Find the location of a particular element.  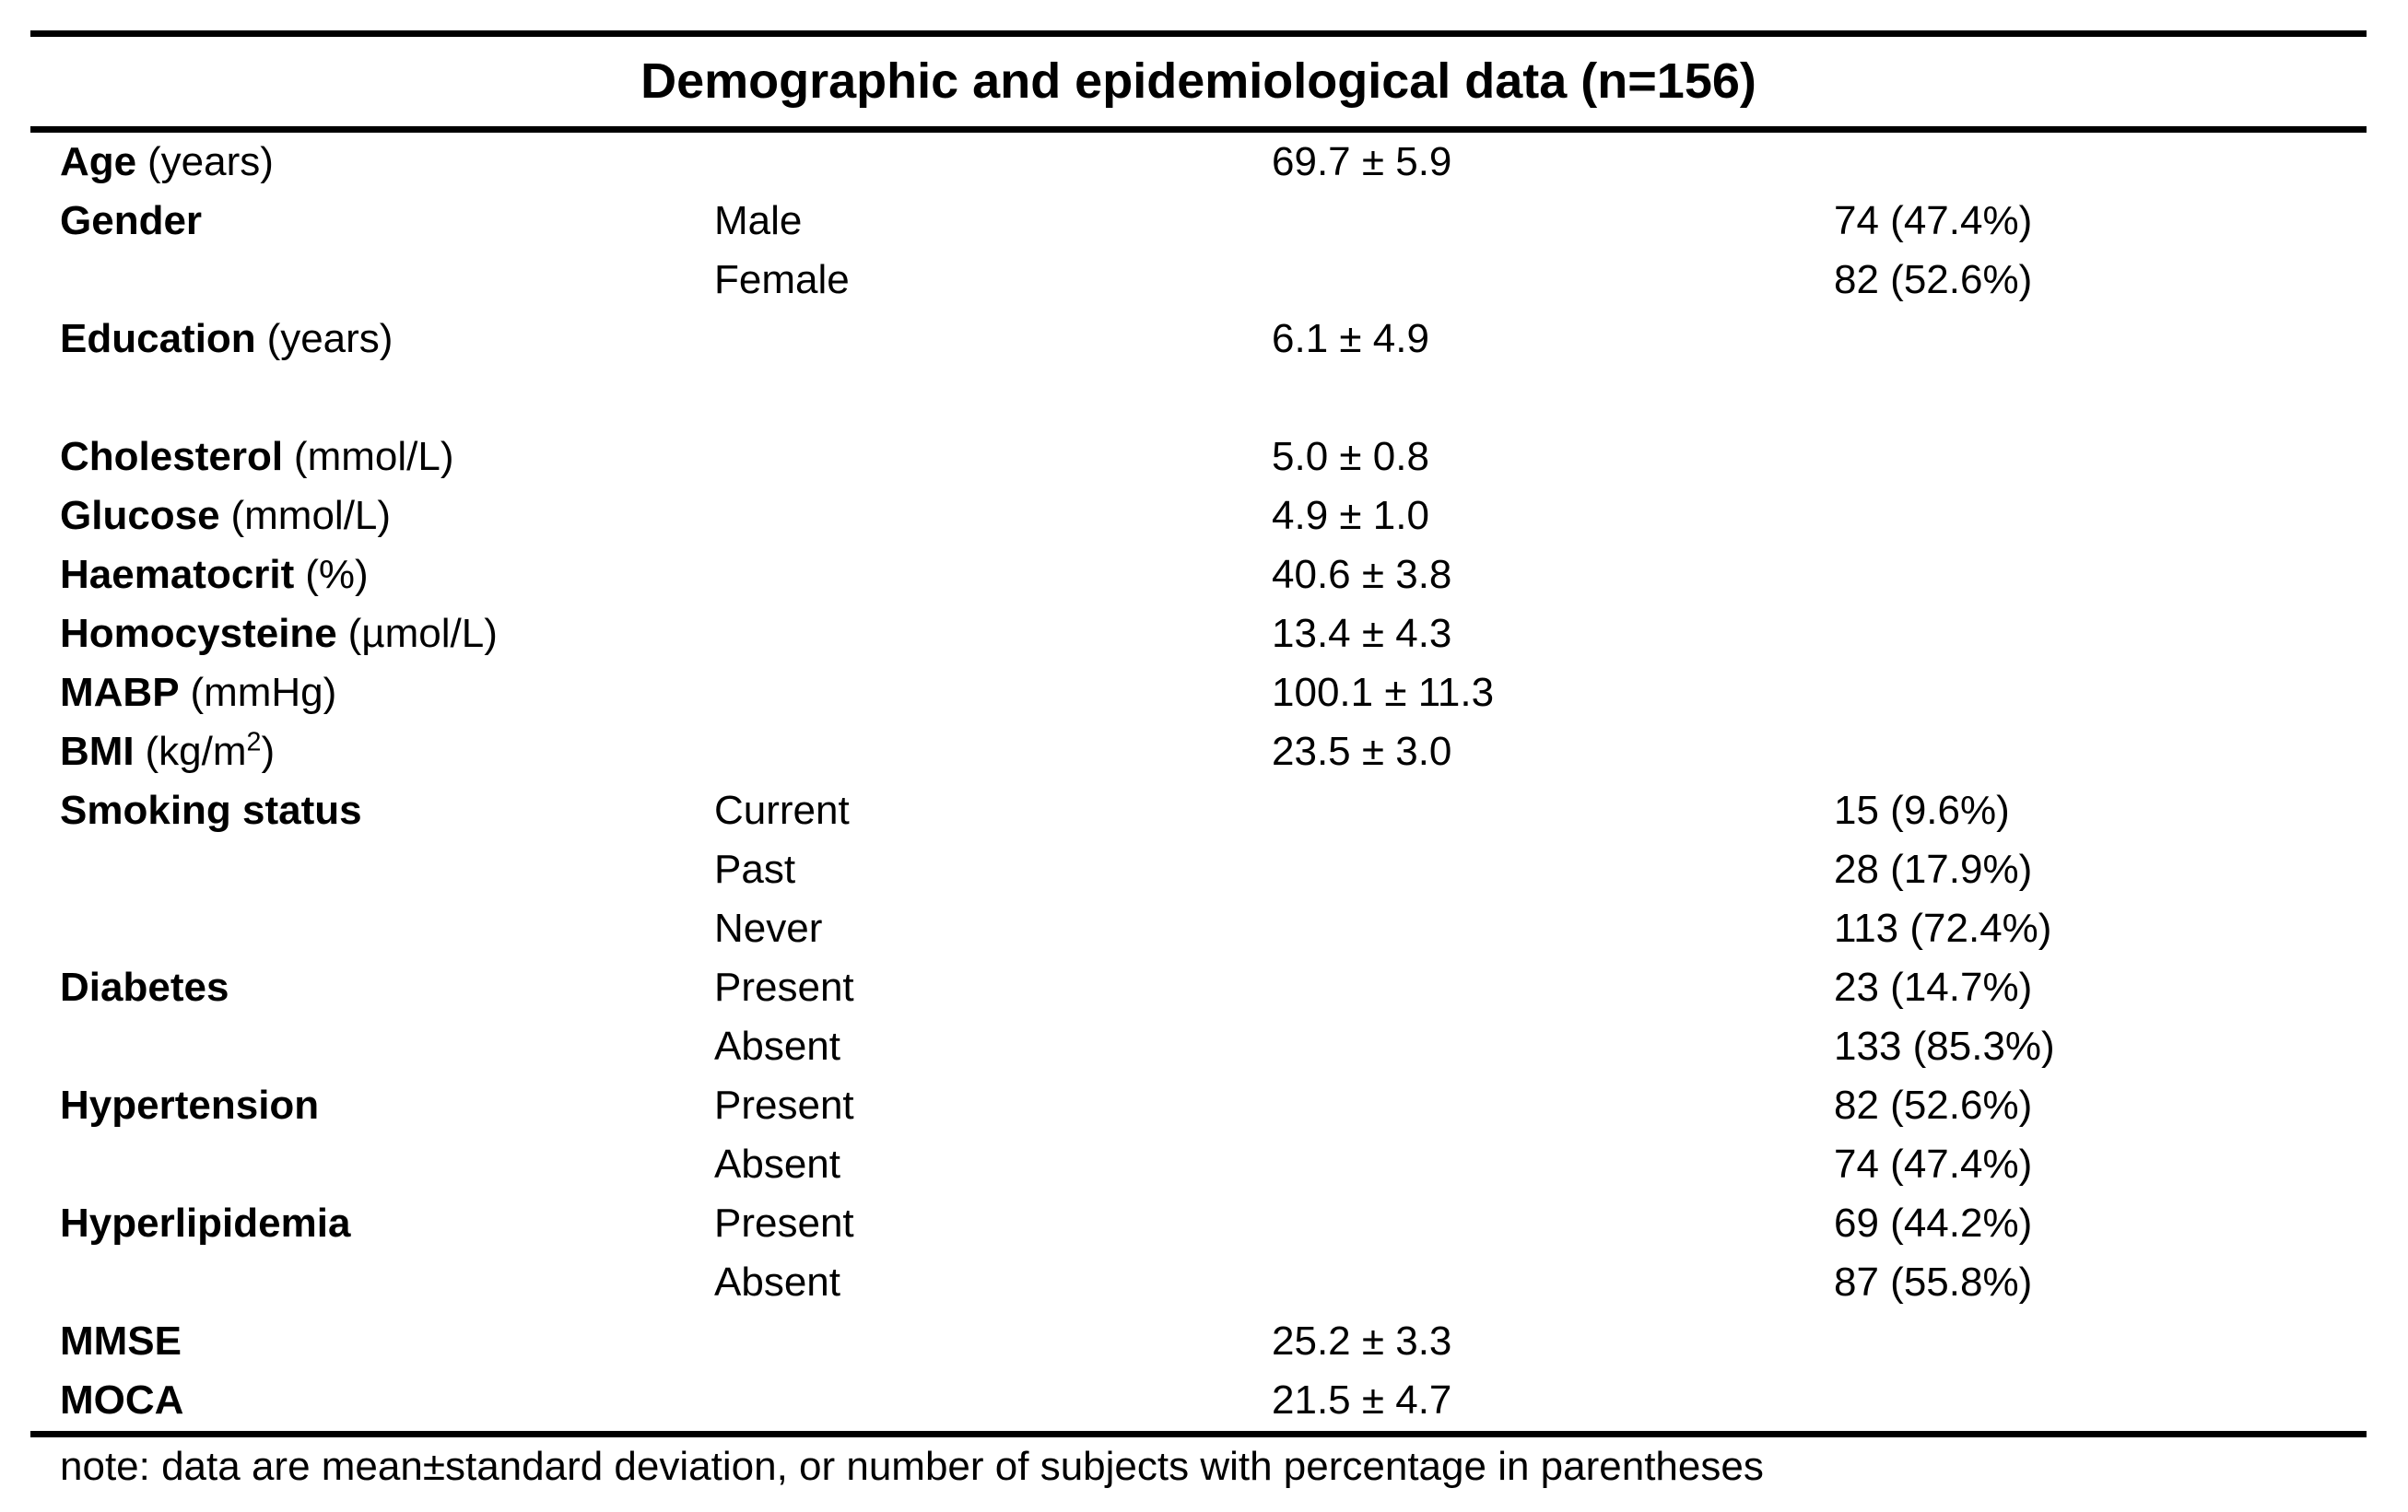

table-row: Female 82 (52.6%) is located at coordinates (1213, 280).